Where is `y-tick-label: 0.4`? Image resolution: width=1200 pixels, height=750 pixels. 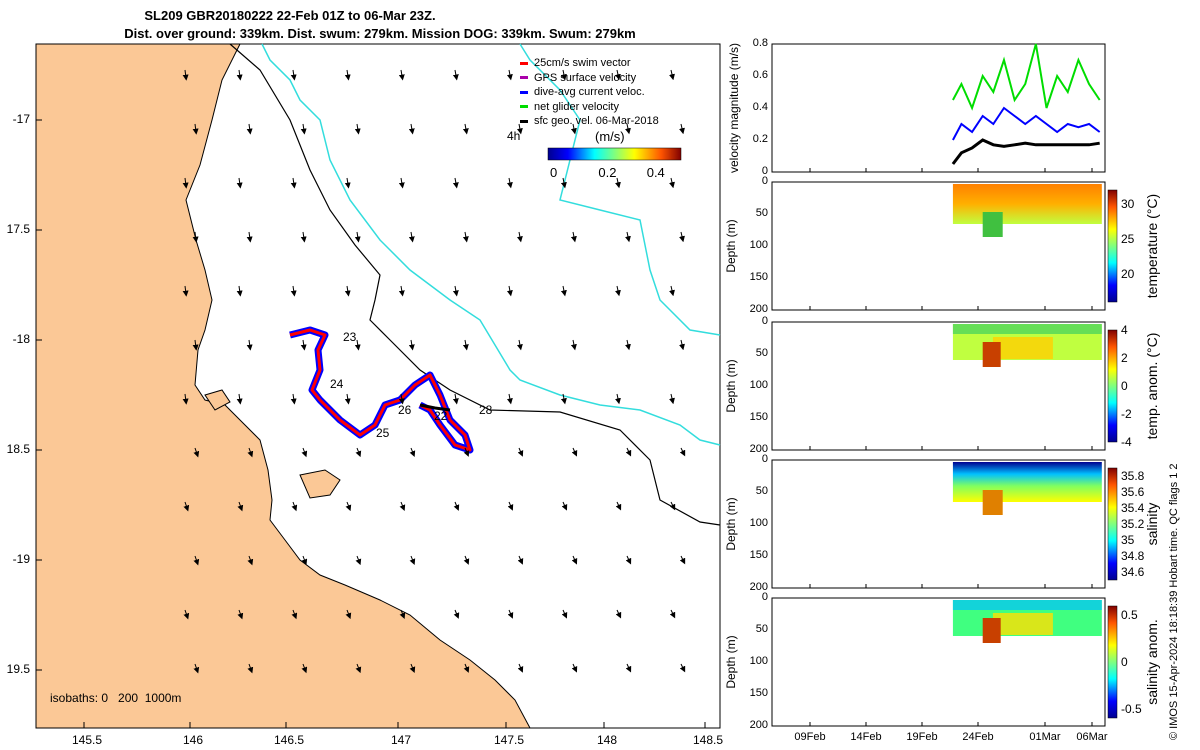
y-tick-label: 0.4 is located at coordinates (760, 107).